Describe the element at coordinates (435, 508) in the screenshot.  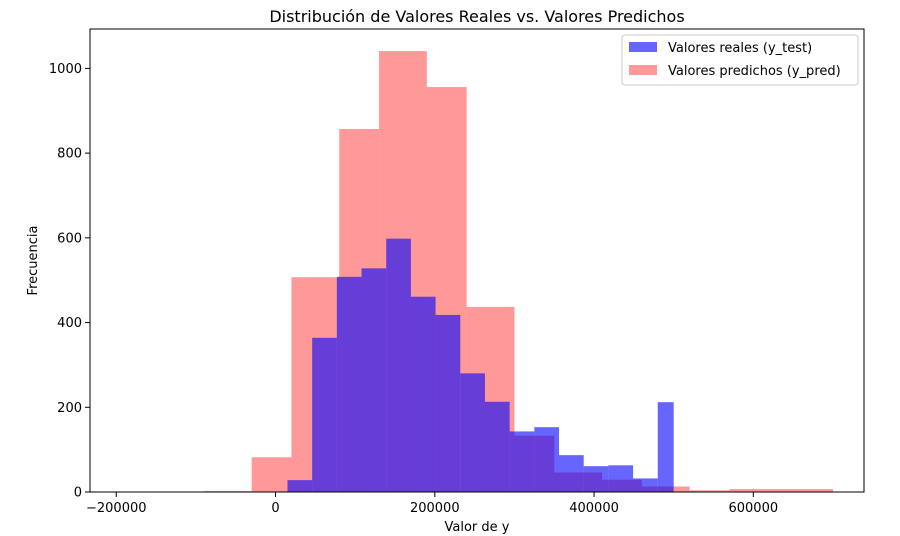
I see `x-tick-label-2: 200000` at that location.